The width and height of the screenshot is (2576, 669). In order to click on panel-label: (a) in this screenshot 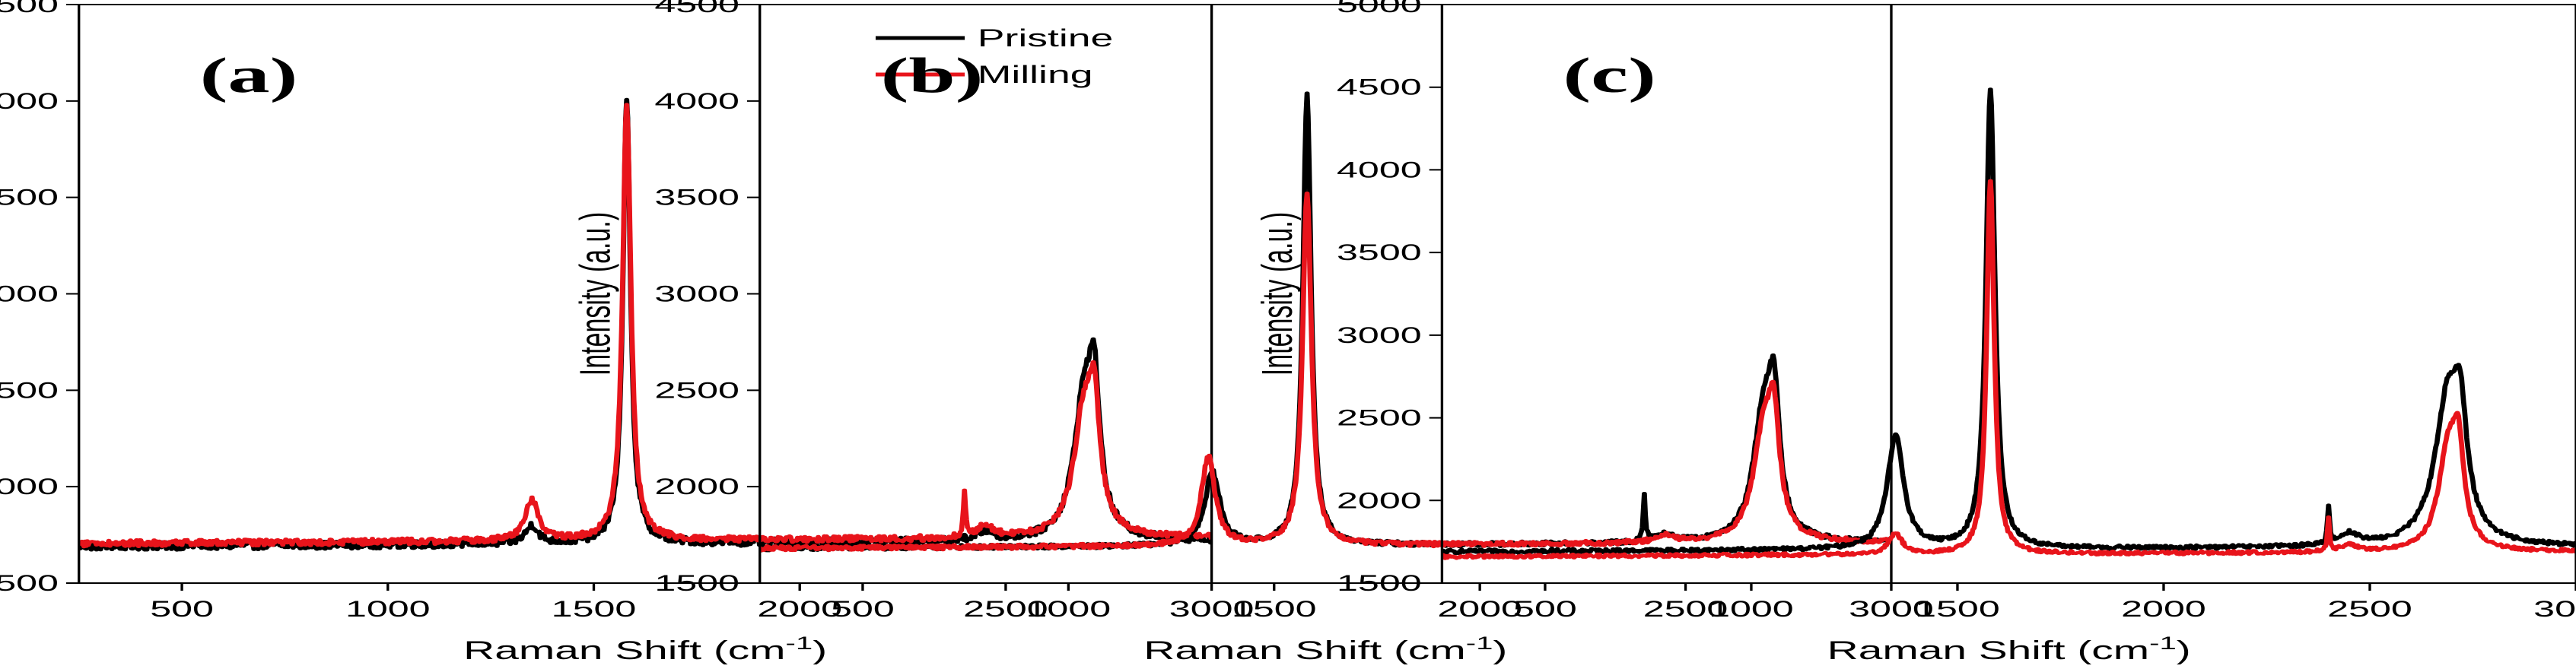, I will do `click(249, 75)`.